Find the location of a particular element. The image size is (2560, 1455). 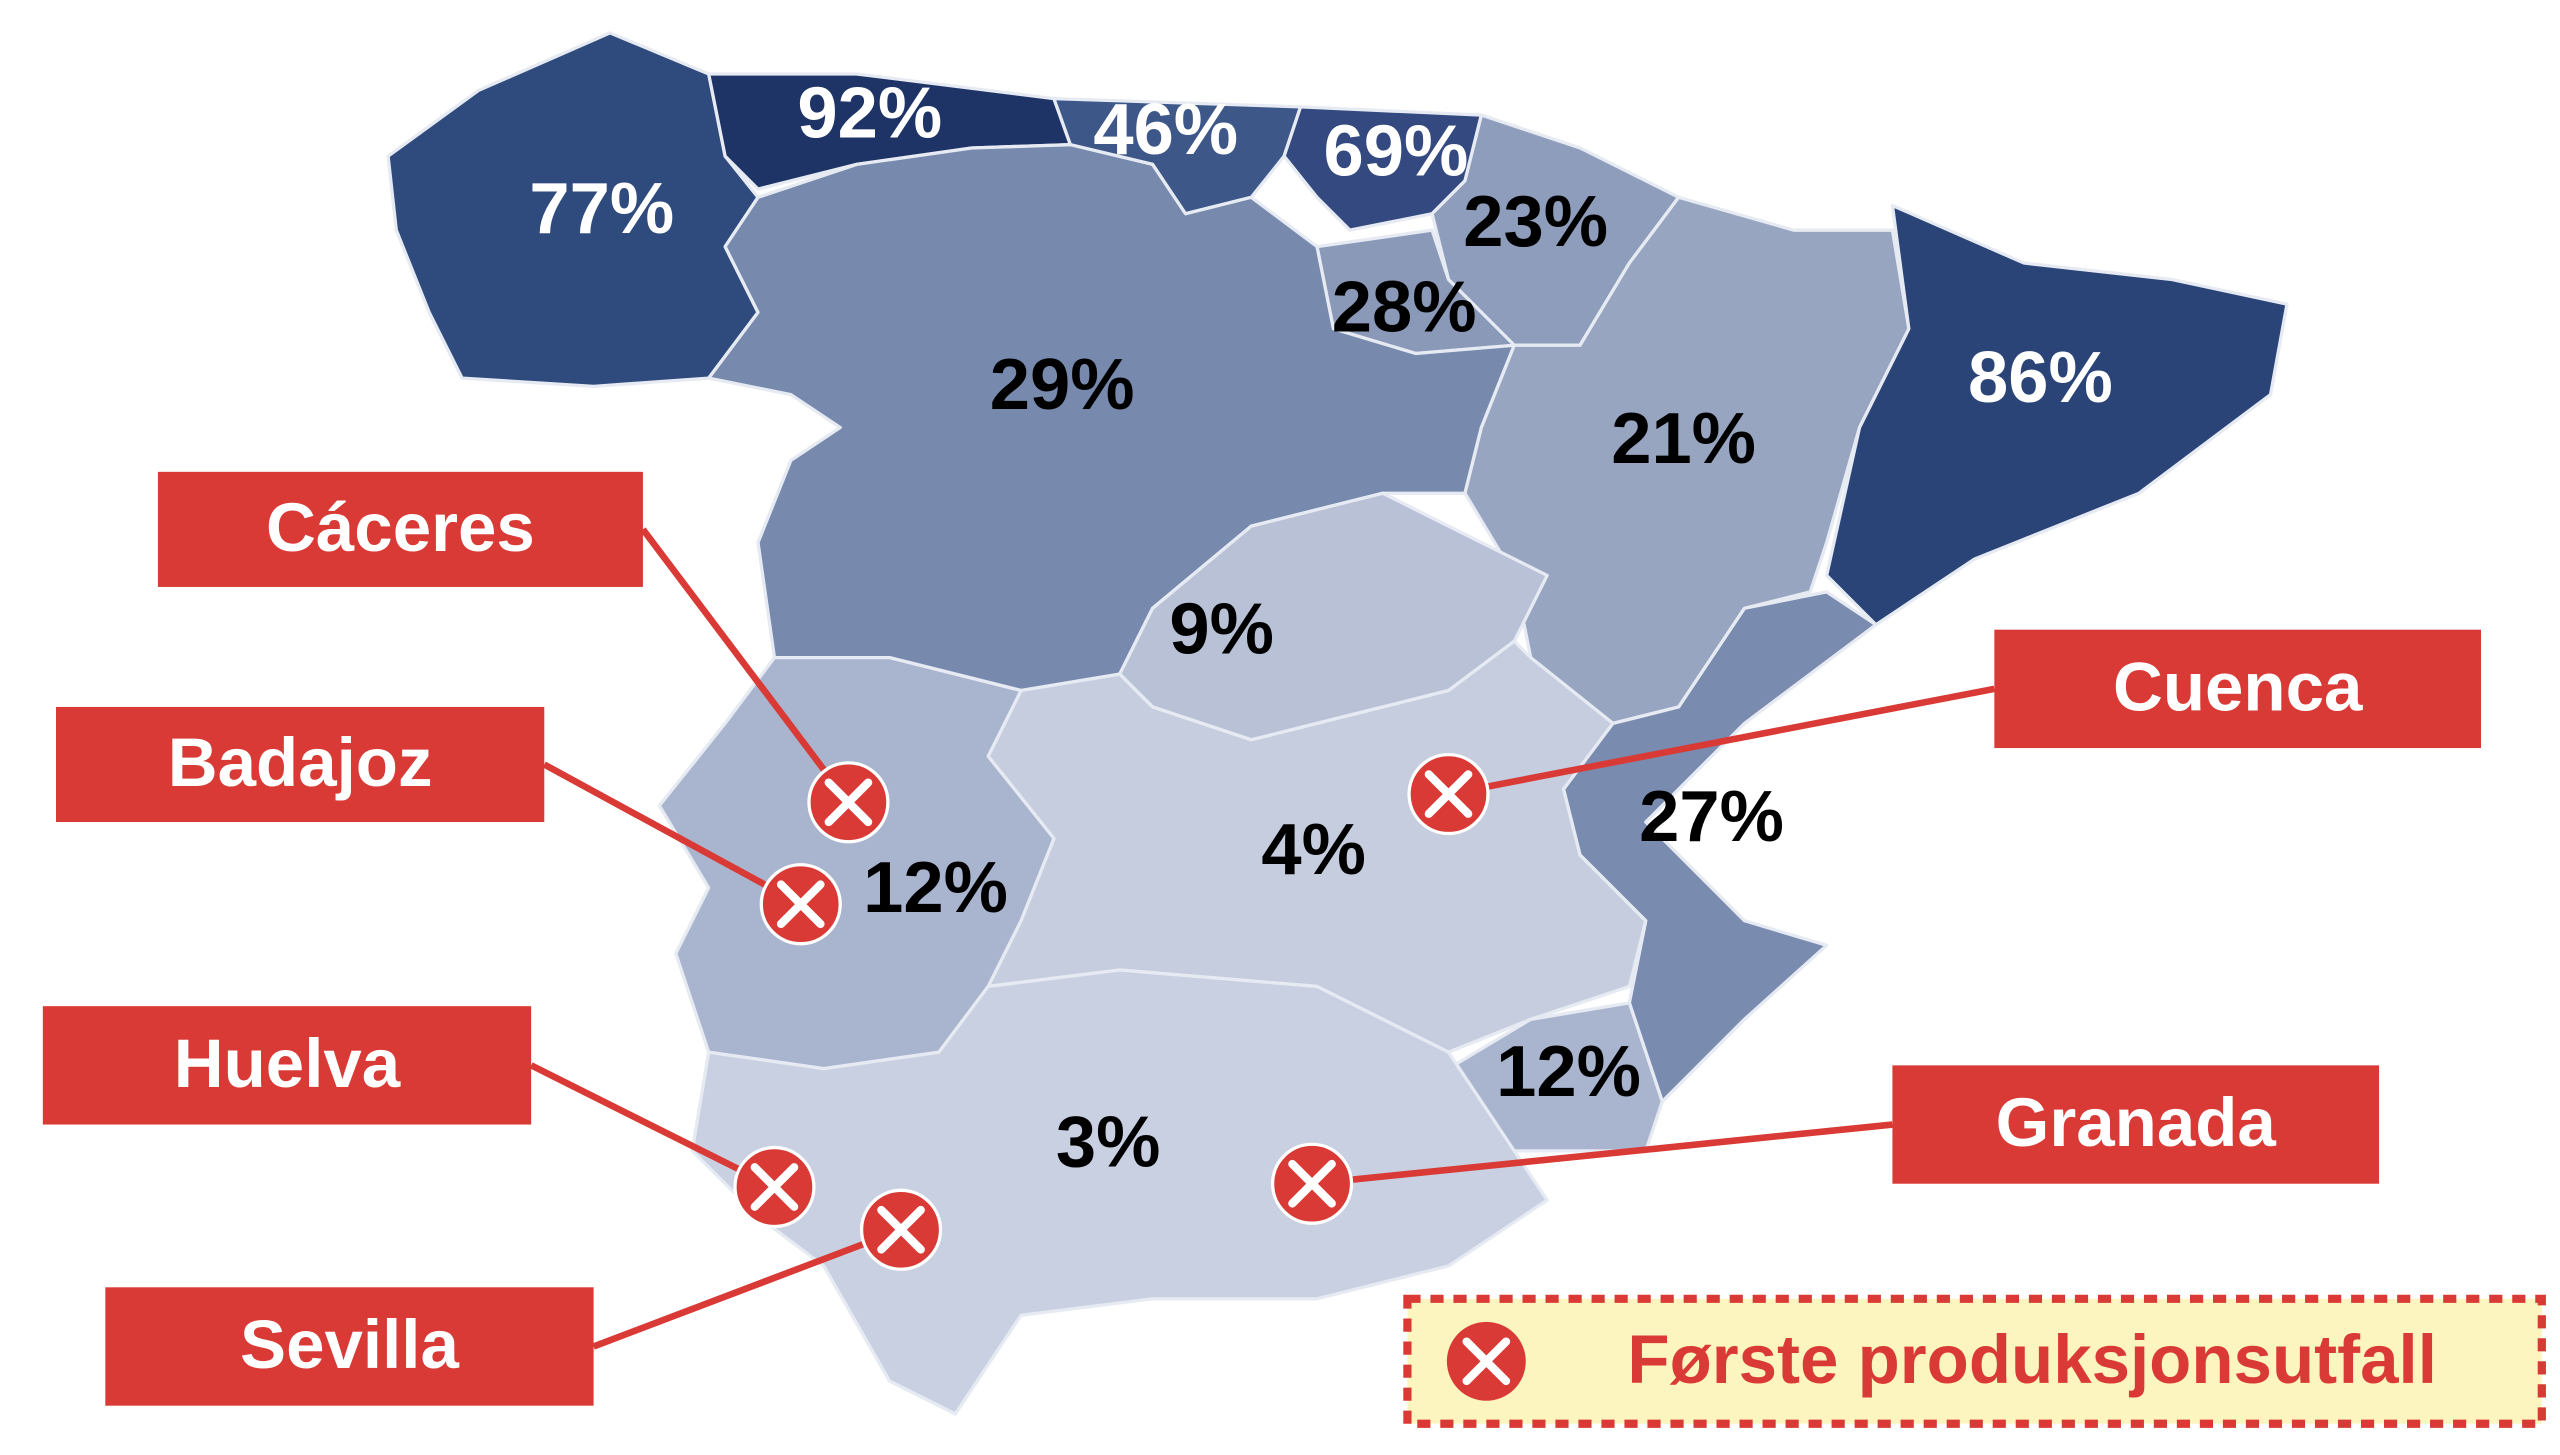

city-label: Granada is located at coordinates (2136, 1122).